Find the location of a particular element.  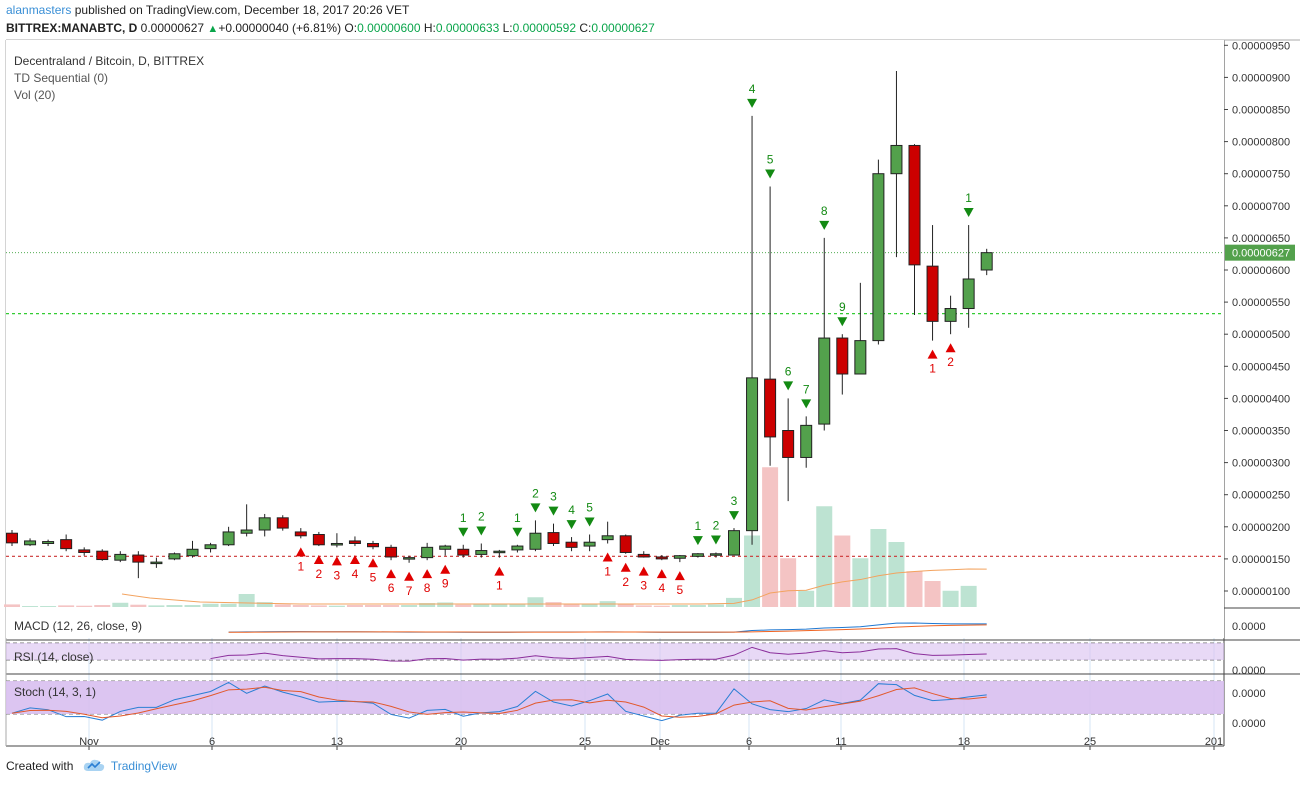

symbol-name: BITTREX:MANABTC, D is located at coordinates (72, 28).